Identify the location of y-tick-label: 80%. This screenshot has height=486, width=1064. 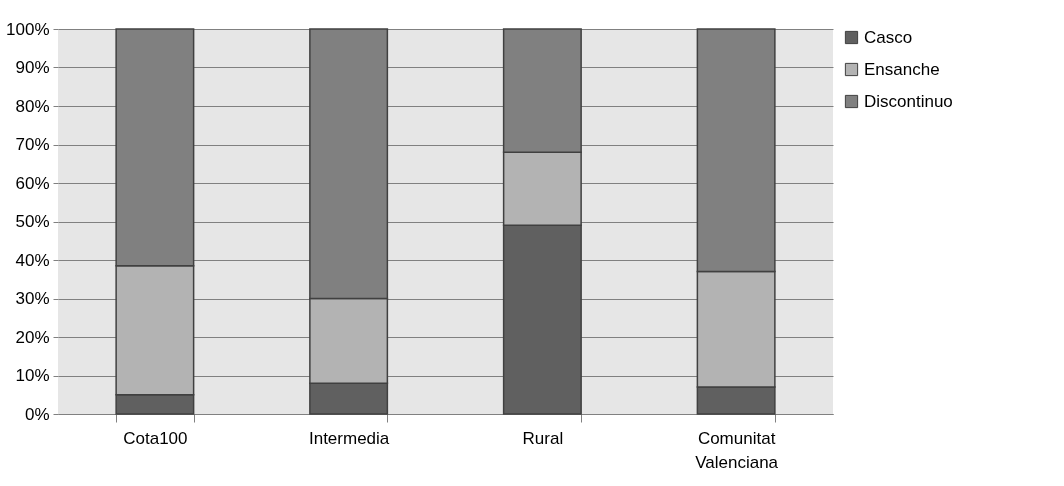
(32, 106).